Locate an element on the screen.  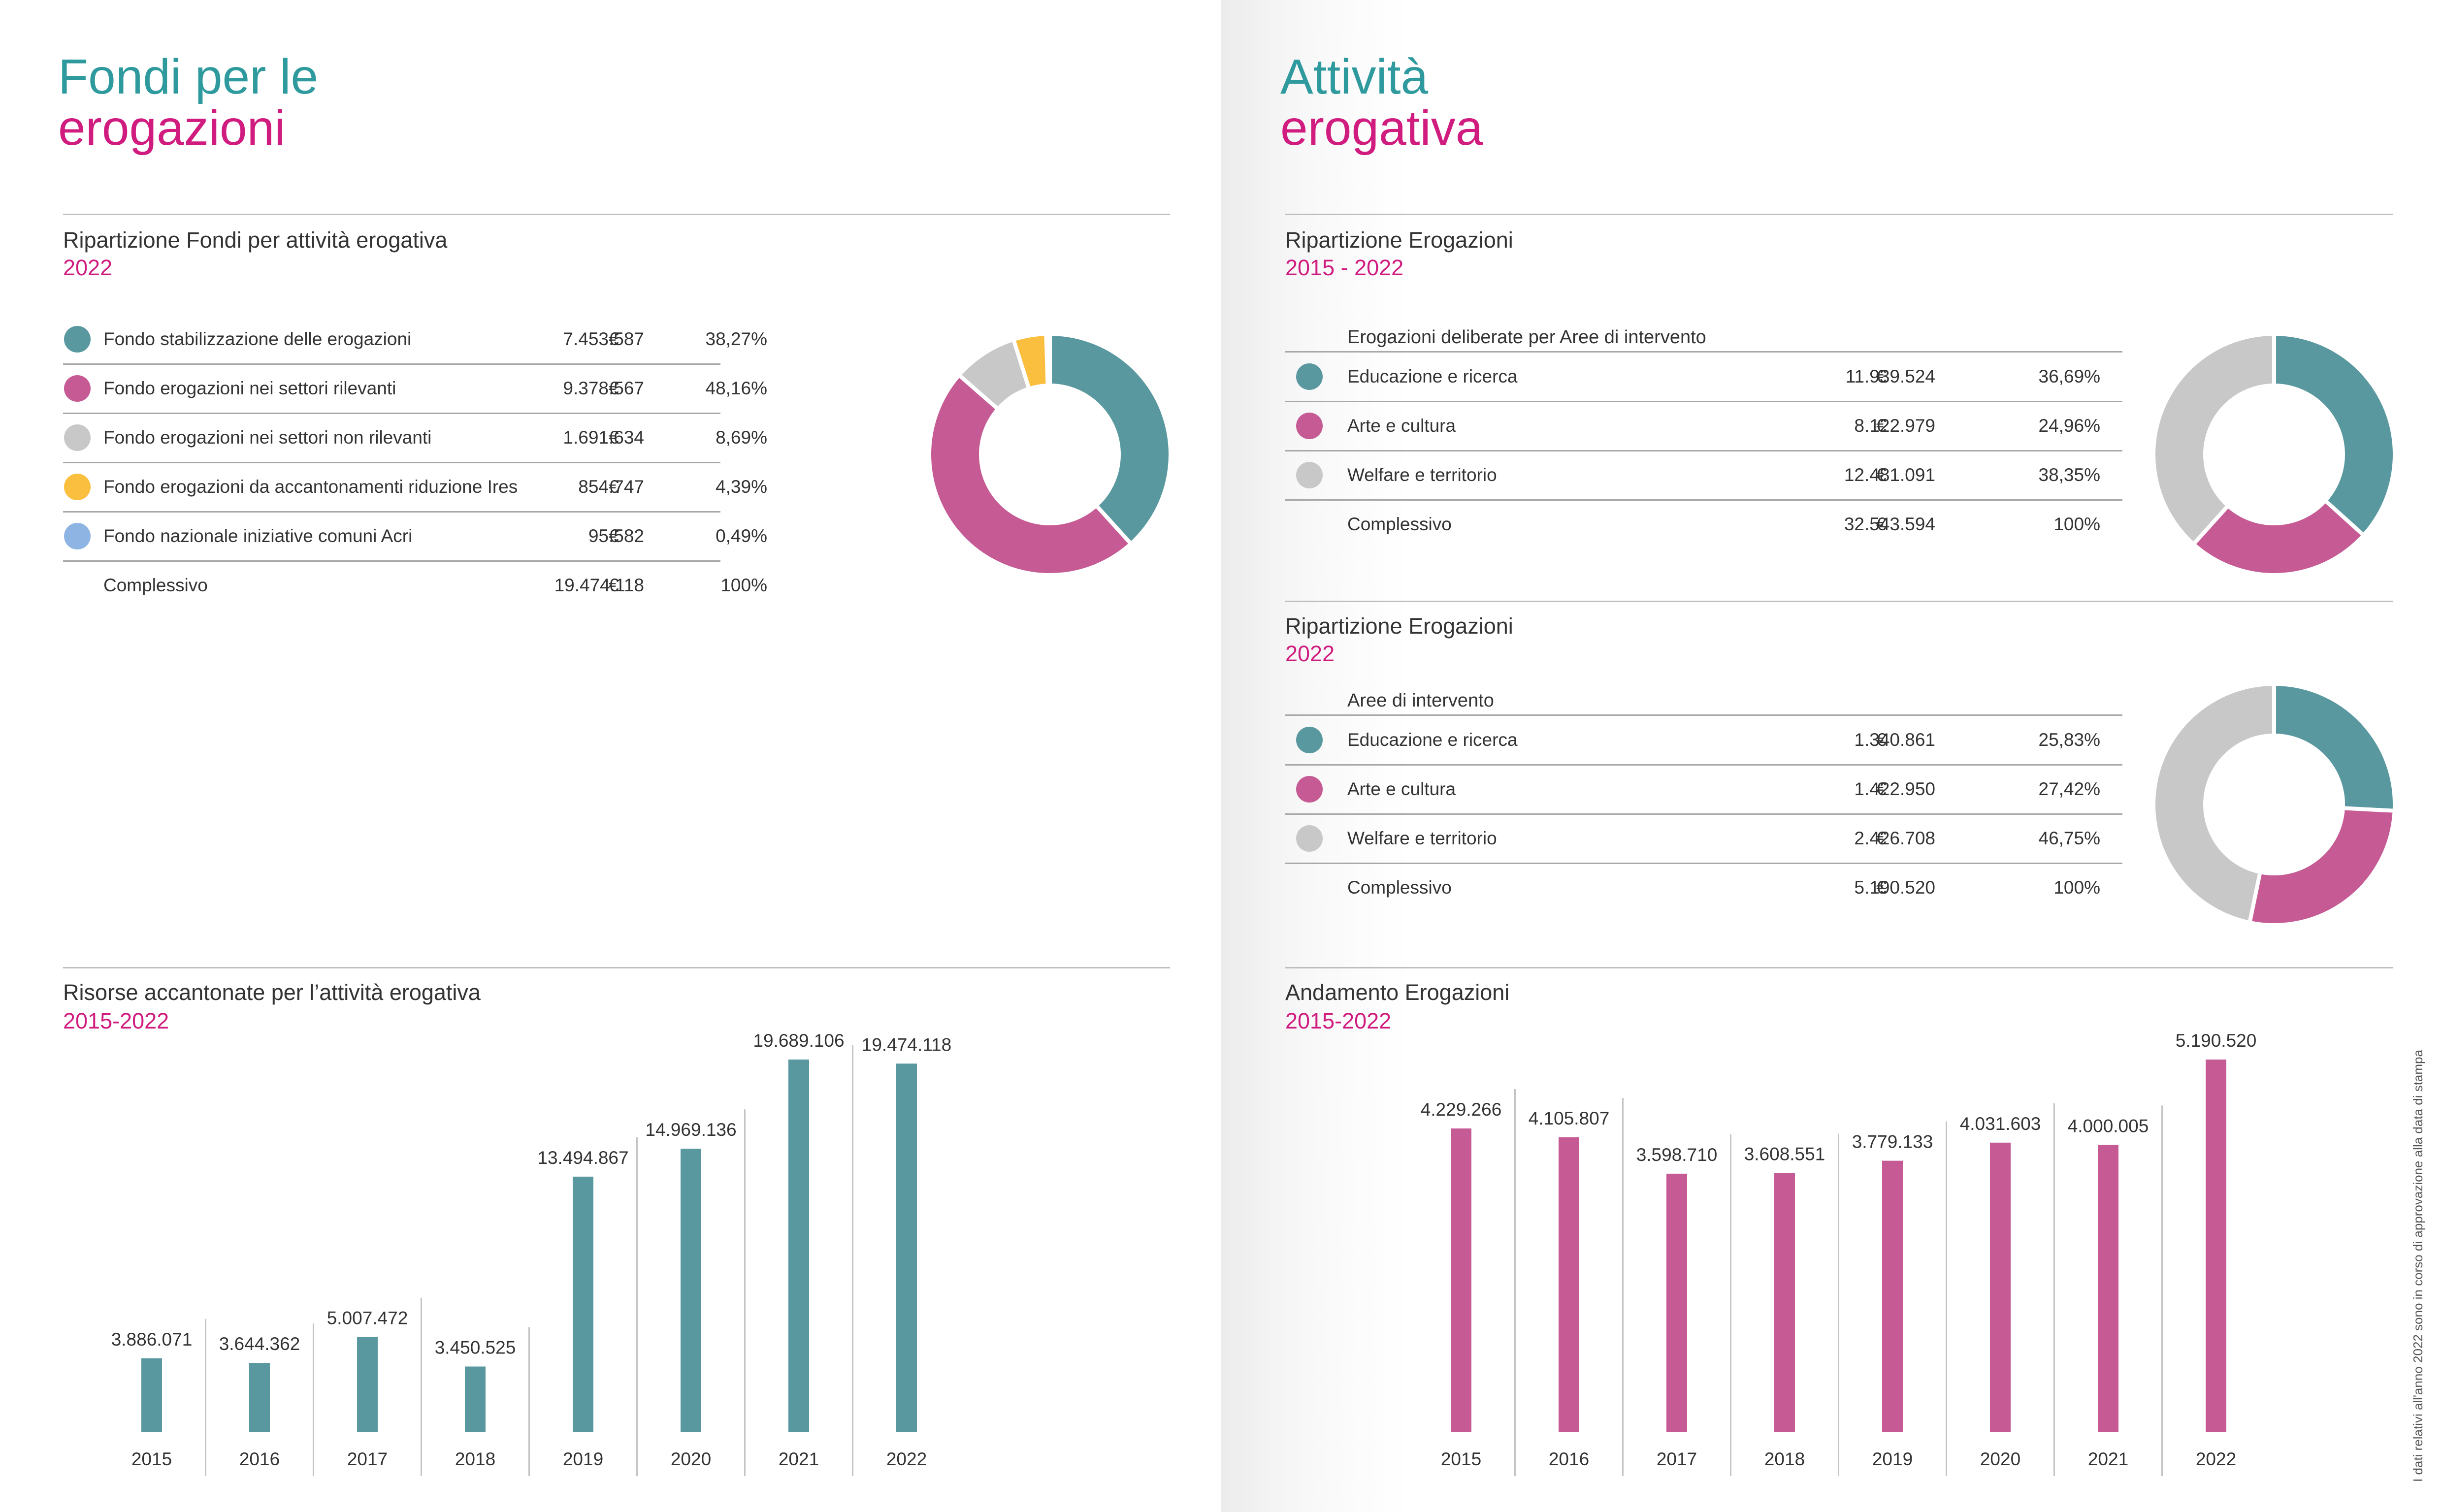
table-caption: Aree di intervento is located at coordinates (1420, 700).